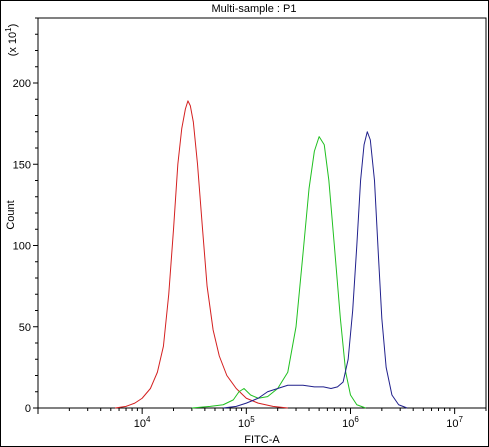 This screenshot has height=447, width=489. Describe the element at coordinates (28, 409) in the screenshot. I see `y-tick-label: 0` at that location.